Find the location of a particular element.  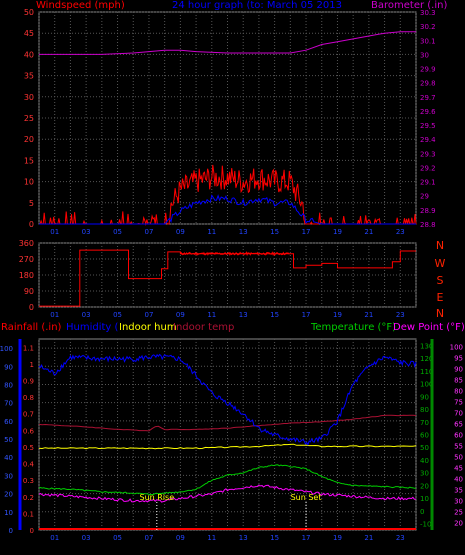

baro-y-tick: 29.7 is located at coordinates (428, 98).